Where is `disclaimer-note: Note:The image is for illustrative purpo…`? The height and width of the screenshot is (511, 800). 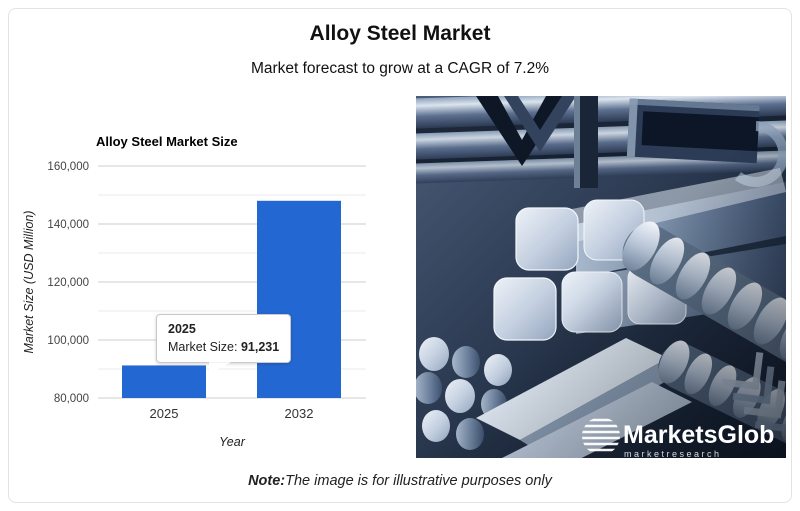 disclaimer-note: Note:The image is for illustrative purpo… is located at coordinates (400, 481).